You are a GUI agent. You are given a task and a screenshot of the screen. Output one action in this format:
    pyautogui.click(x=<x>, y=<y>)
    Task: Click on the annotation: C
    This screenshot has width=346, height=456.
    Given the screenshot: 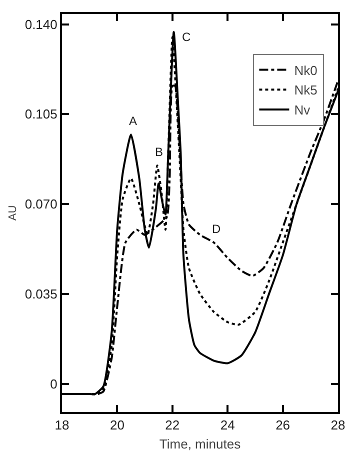 What is the action you would take?
    pyautogui.click(x=186, y=37)
    